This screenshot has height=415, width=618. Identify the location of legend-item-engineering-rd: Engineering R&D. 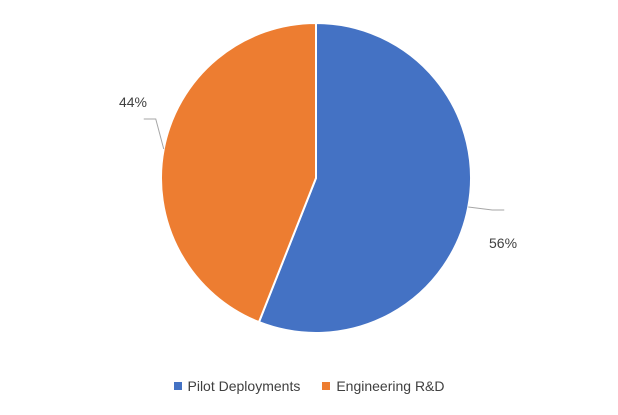
(383, 386).